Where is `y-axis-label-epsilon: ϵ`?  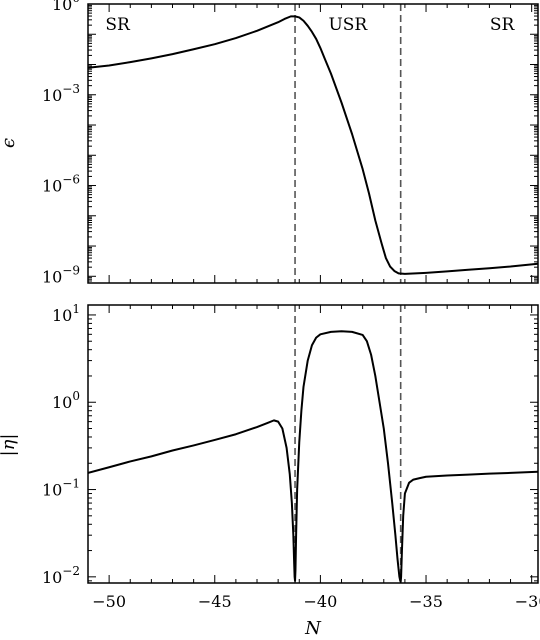
y-axis-label-epsilon: ϵ is located at coordinates (9, 143).